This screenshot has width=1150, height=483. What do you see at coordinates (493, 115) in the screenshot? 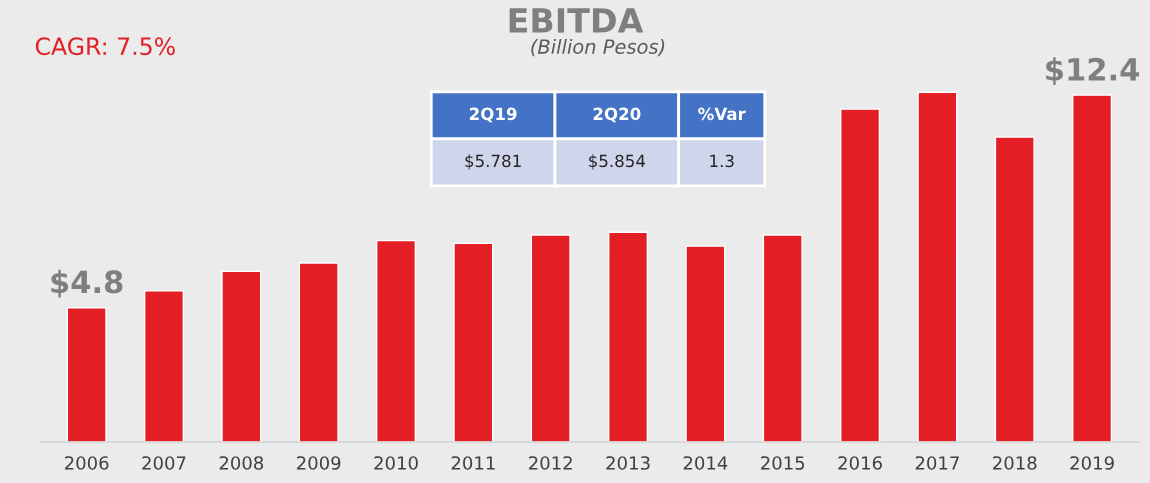
I see `annotation: 2Q19` at bounding box center [493, 115].